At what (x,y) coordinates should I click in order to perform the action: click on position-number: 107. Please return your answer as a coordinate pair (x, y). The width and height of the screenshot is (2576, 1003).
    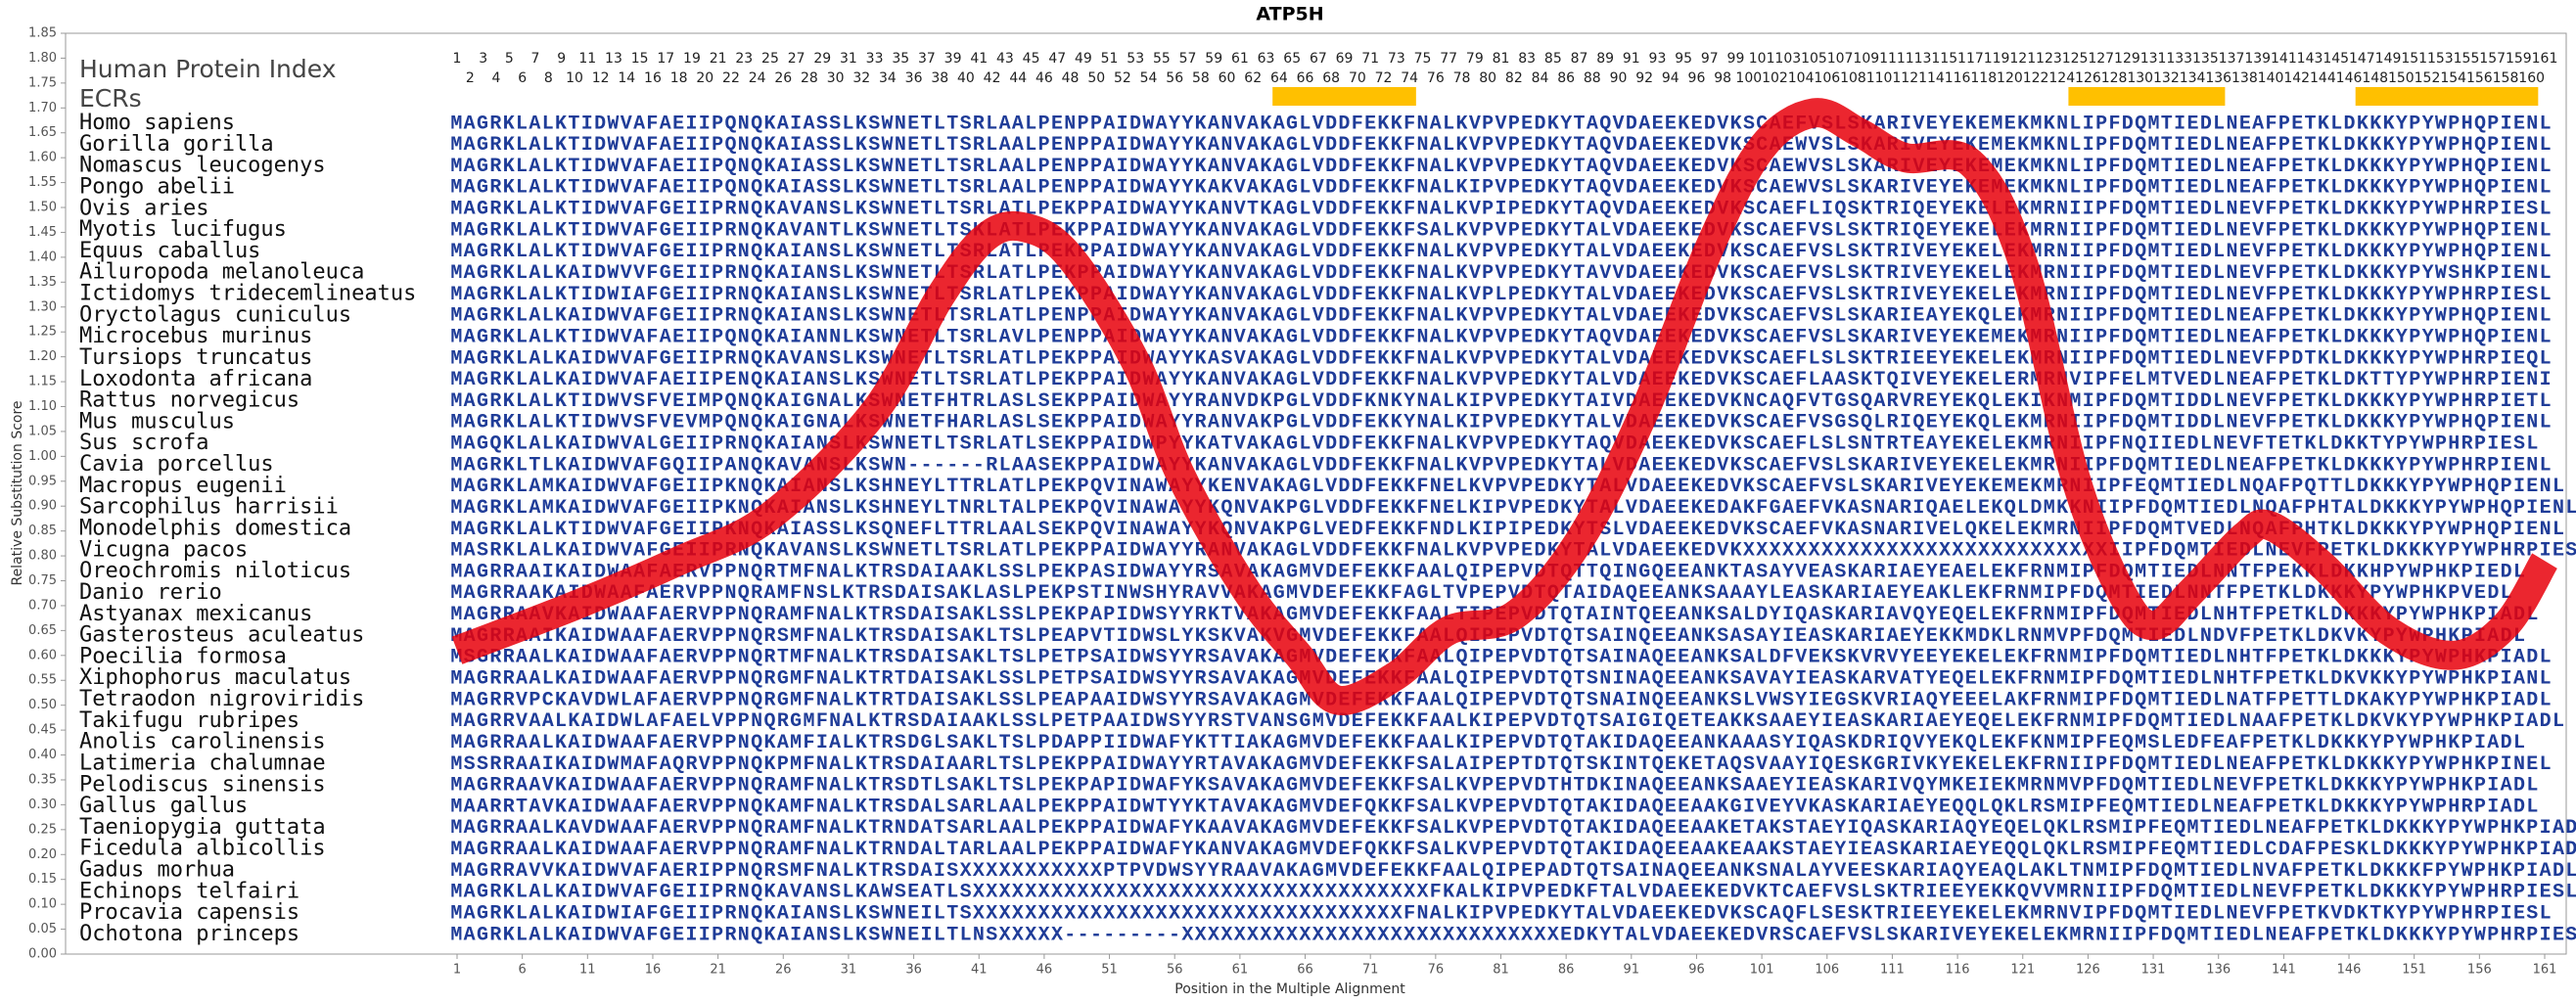
    Looking at the image, I should click on (1840, 59).